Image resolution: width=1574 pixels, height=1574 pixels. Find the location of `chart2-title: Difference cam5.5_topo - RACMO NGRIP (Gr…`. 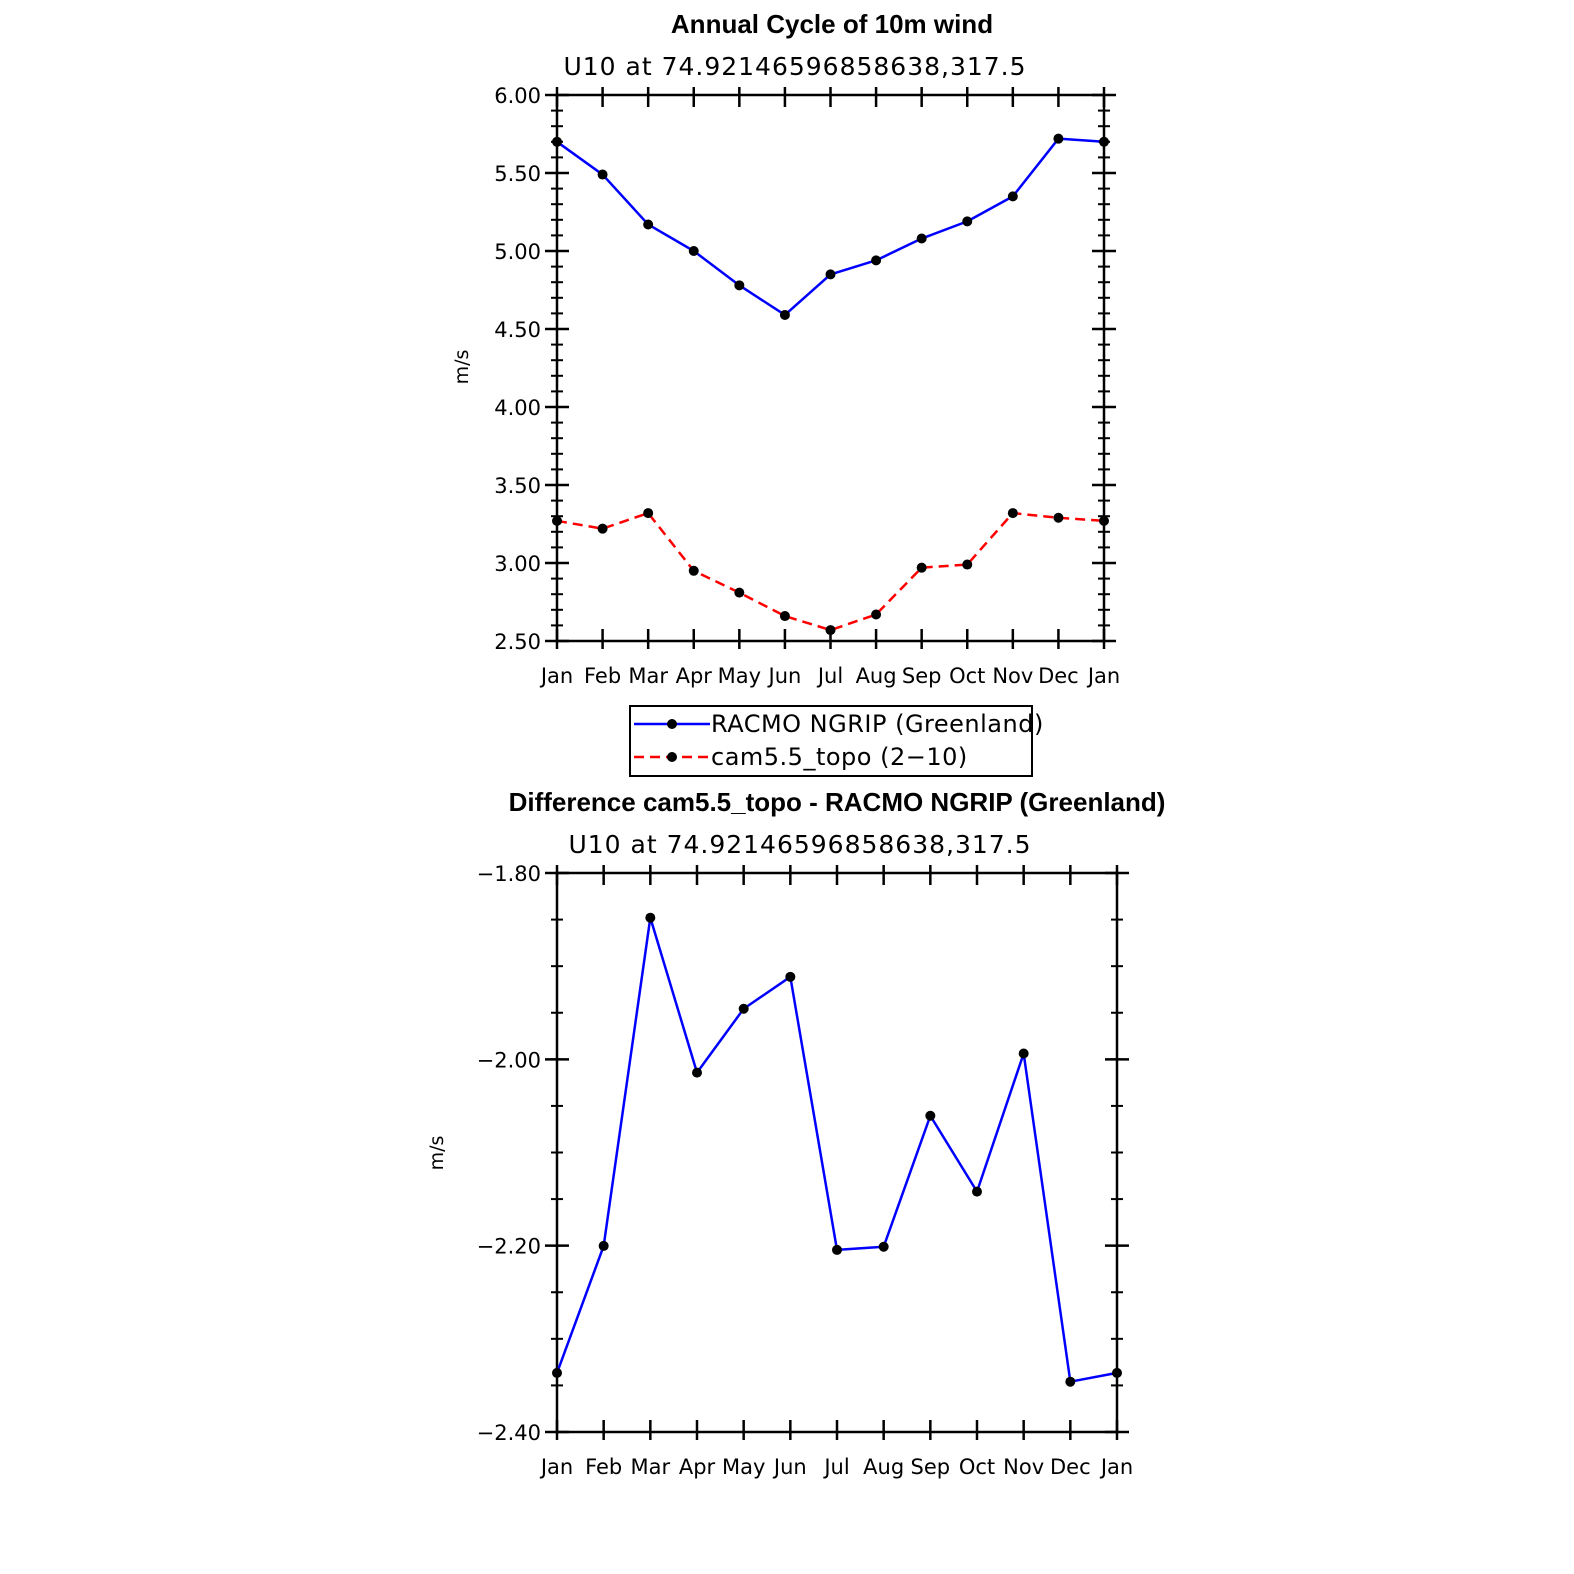

chart2-title: Difference cam5.5_topo - RACMO NGRIP (Gr… is located at coordinates (837, 802).